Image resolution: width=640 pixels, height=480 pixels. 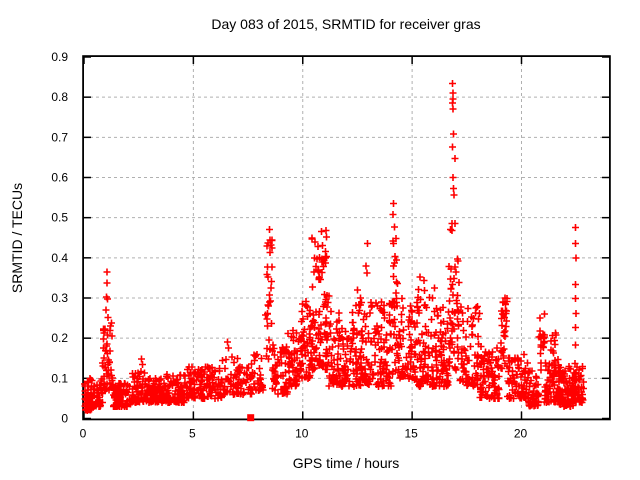 I want to click on svg-text: 15, so click(x=411, y=434).